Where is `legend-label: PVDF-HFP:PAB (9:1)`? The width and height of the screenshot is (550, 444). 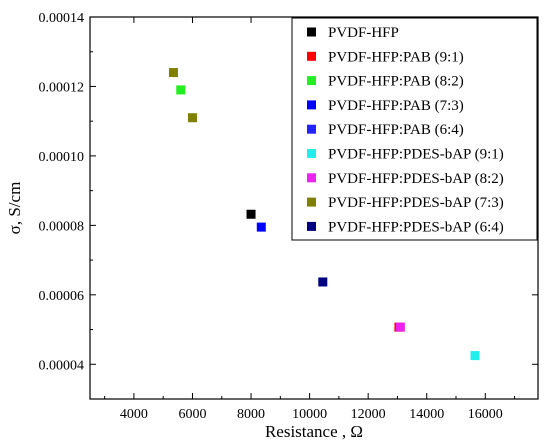
legend-label: PVDF-HFP:PAB (9:1) is located at coordinates (396, 57).